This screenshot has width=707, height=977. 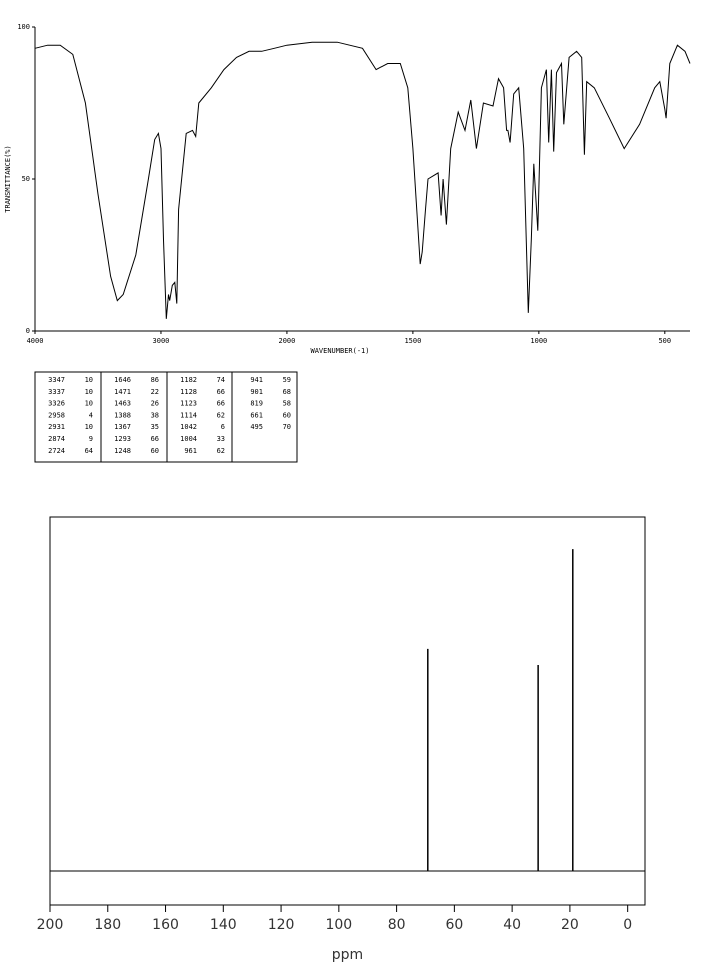 I want to click on table-wavenumber: 1123, so click(x=188, y=404).